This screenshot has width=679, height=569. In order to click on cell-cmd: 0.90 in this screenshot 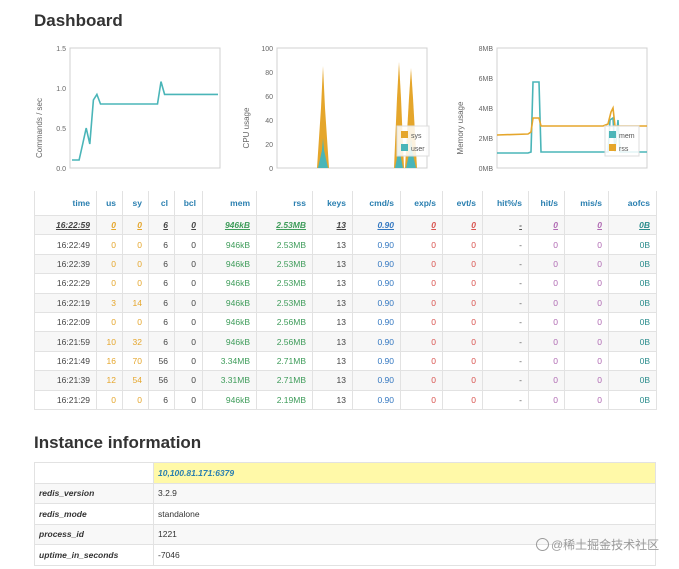, I will do `click(376, 225)`.